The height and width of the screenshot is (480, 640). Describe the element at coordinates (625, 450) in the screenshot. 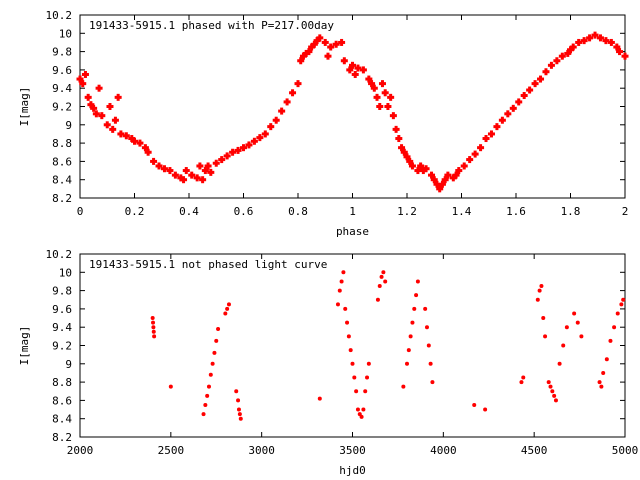

I see `x-tick-label: 5000` at that location.